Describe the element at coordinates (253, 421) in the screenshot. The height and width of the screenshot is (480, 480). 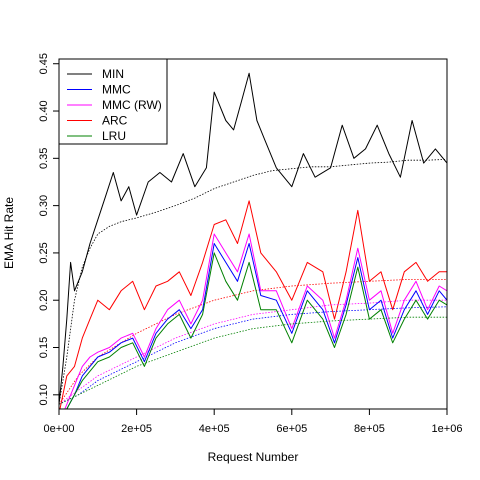
I see `x-axis: 0e+00 2e+05 4e+05 6e+05 8e+05 1e+06` at that location.